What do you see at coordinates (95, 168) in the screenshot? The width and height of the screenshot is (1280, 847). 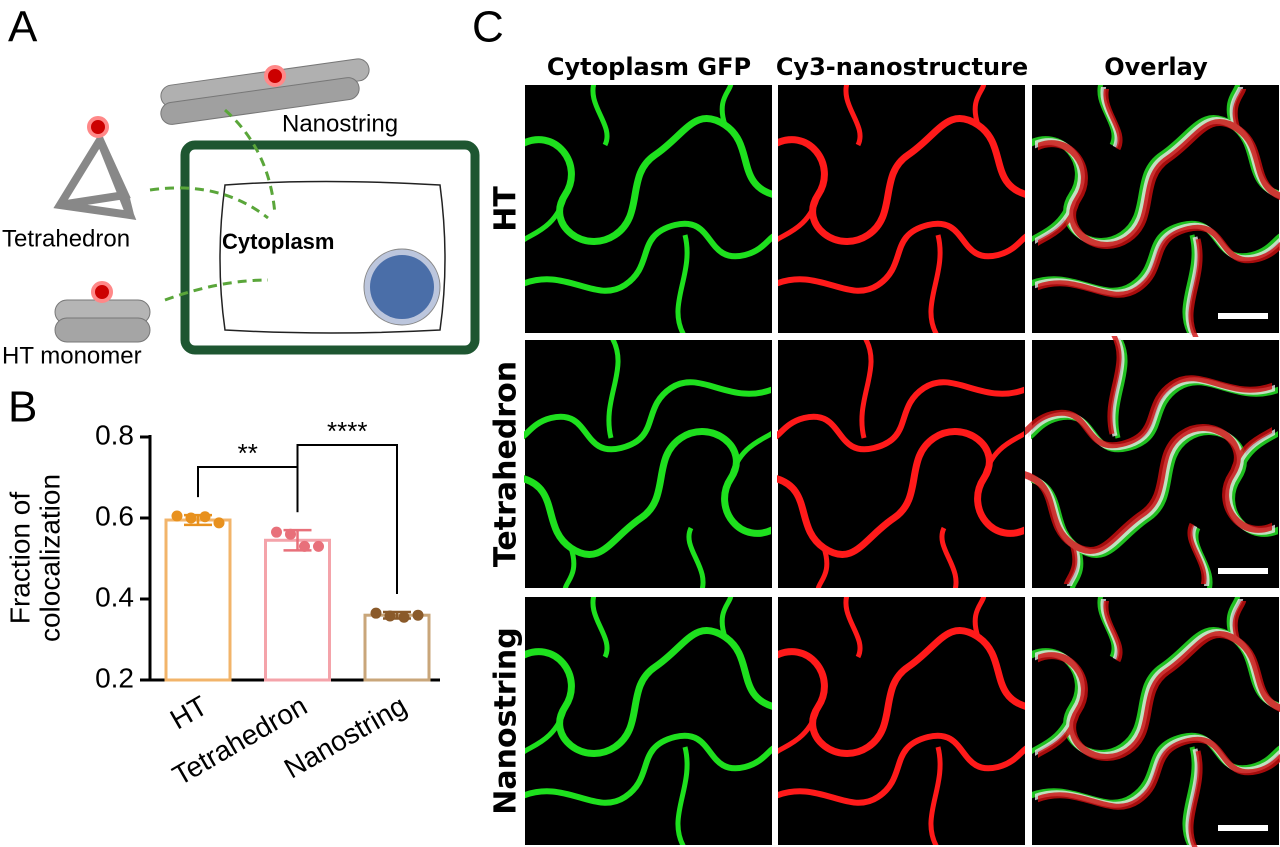 I see `tetrahedron-icon` at bounding box center [95, 168].